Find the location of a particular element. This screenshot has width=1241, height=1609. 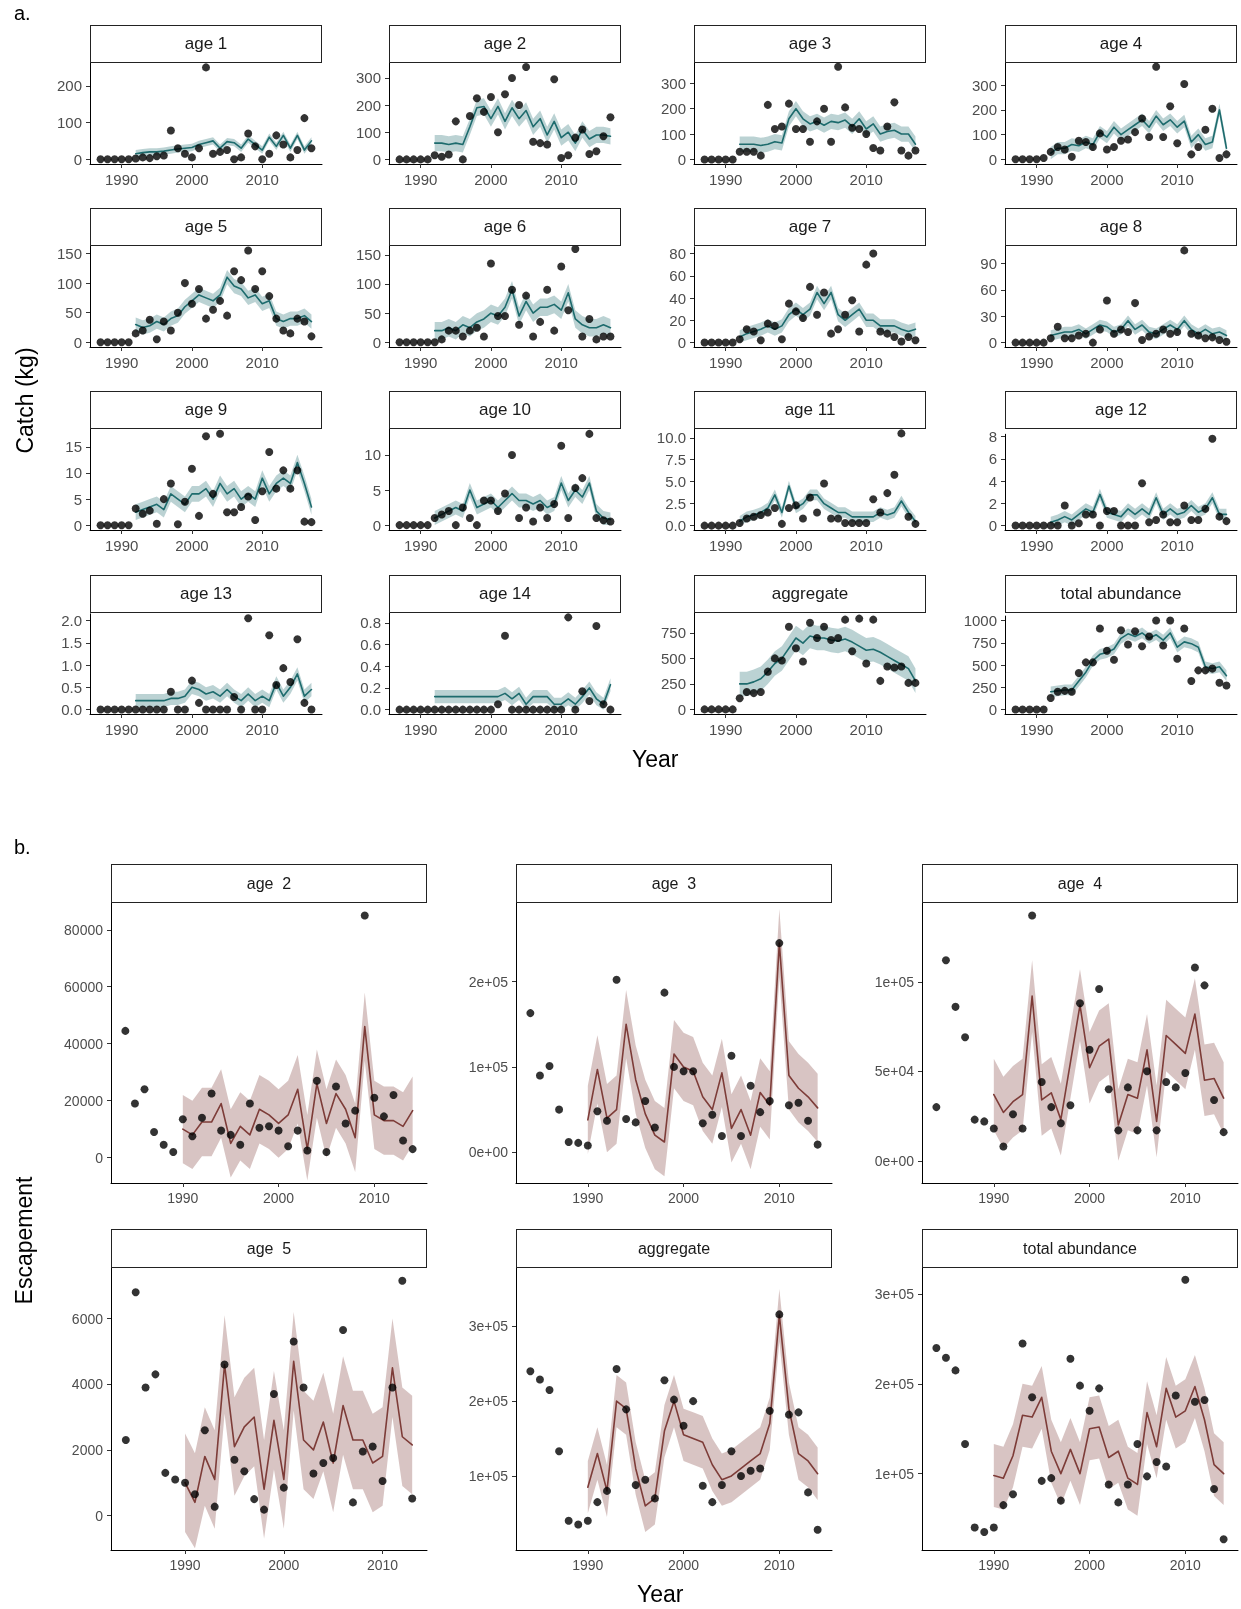

chart-title: aggregate is located at coordinates (674, 1248).